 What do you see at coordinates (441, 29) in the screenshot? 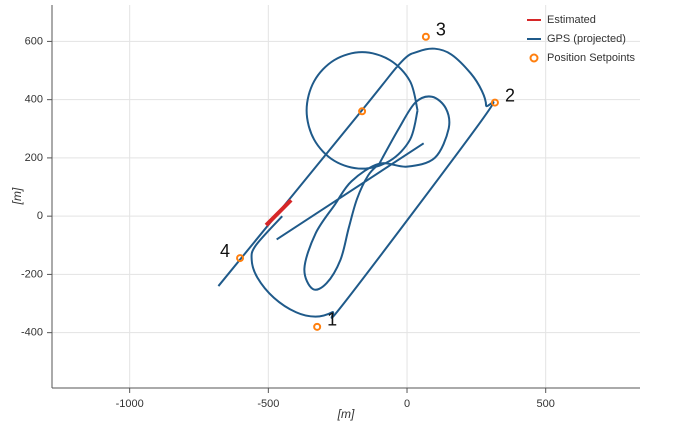
I see `setpoint-label: 3` at bounding box center [441, 29].